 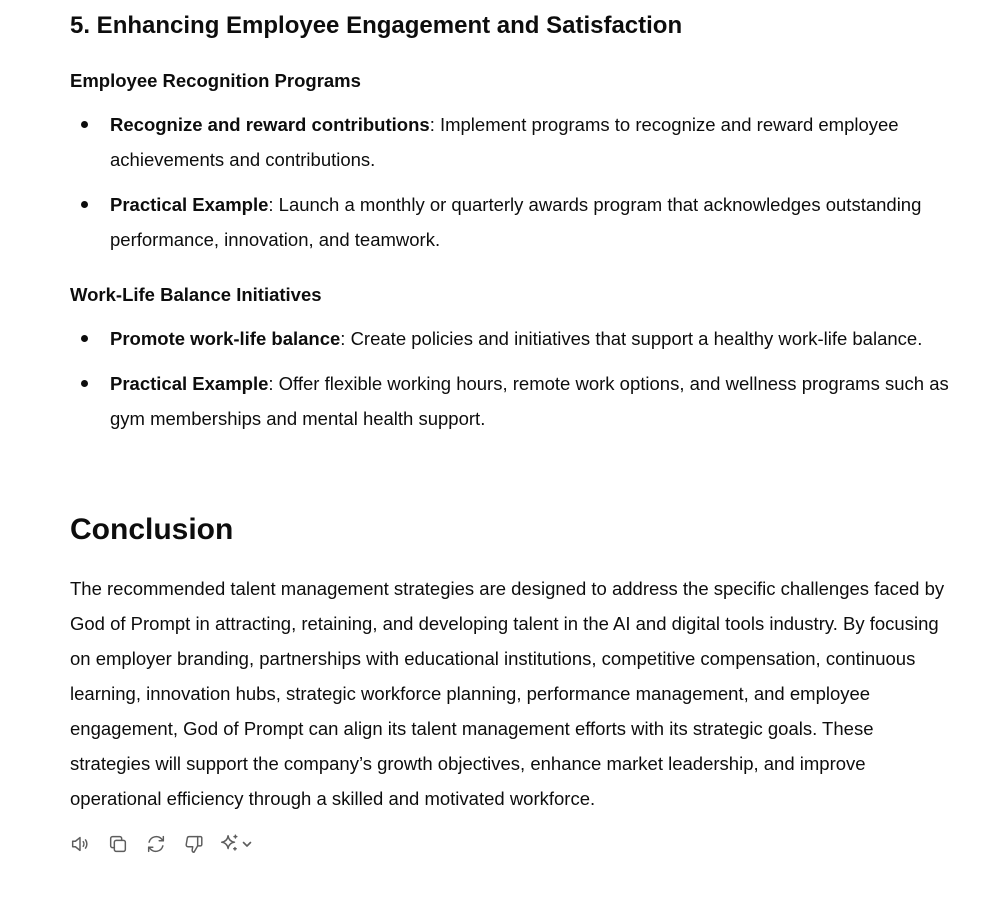 I want to click on conclusion-heading: Conclusion, so click(x=152, y=529).